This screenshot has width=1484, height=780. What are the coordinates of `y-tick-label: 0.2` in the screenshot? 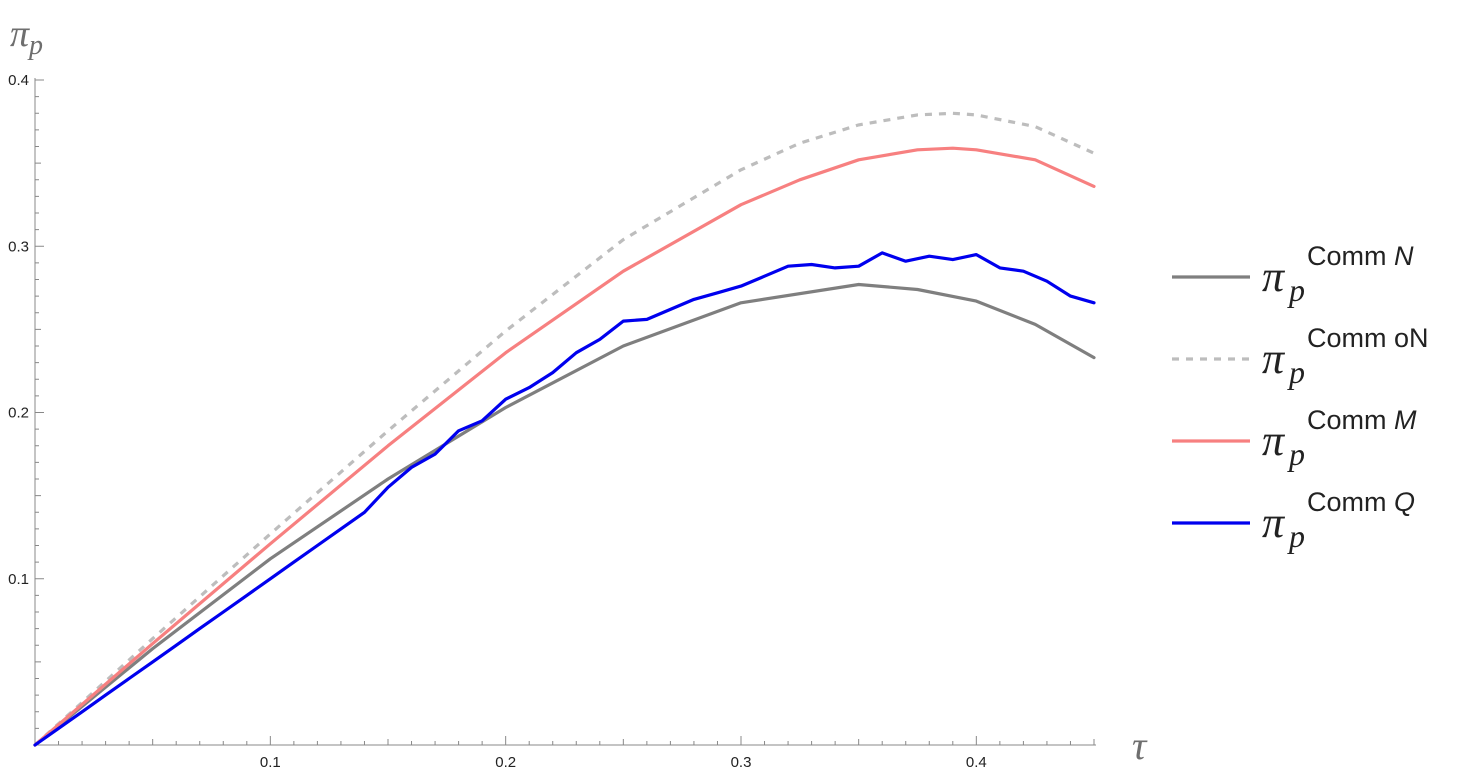 It's located at (18, 413).